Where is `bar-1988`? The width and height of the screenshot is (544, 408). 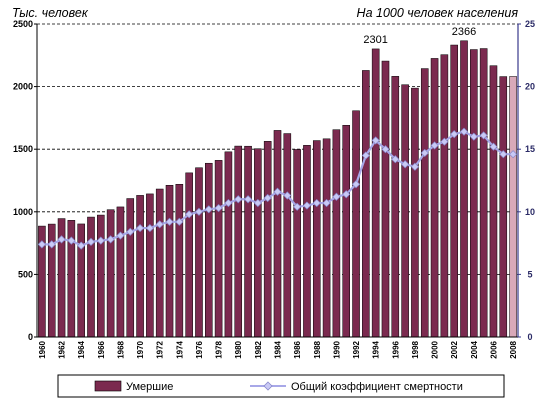 bar-1988 is located at coordinates (316, 239).